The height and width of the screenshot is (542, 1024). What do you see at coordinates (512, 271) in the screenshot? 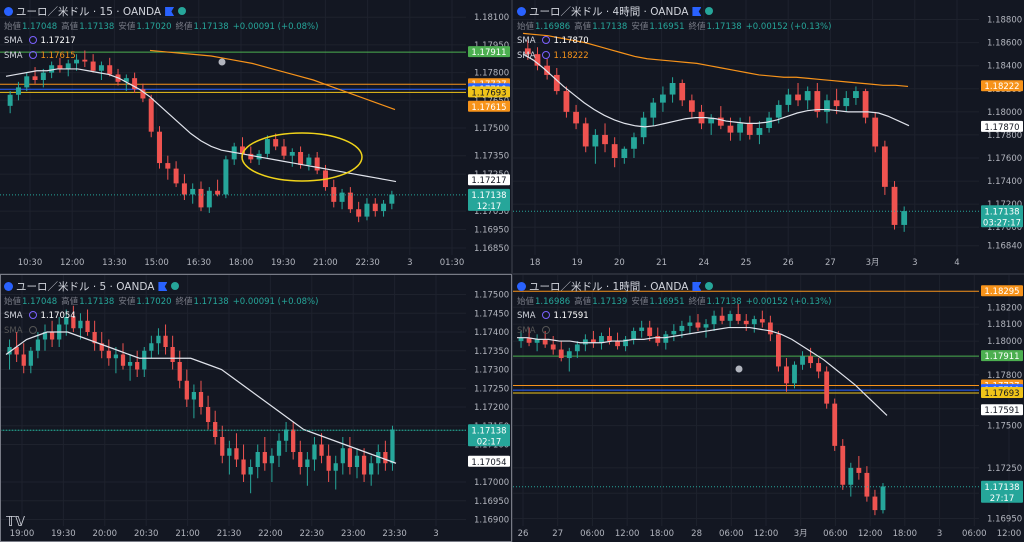
I see `pane-divider-vertical` at bounding box center [512, 271].